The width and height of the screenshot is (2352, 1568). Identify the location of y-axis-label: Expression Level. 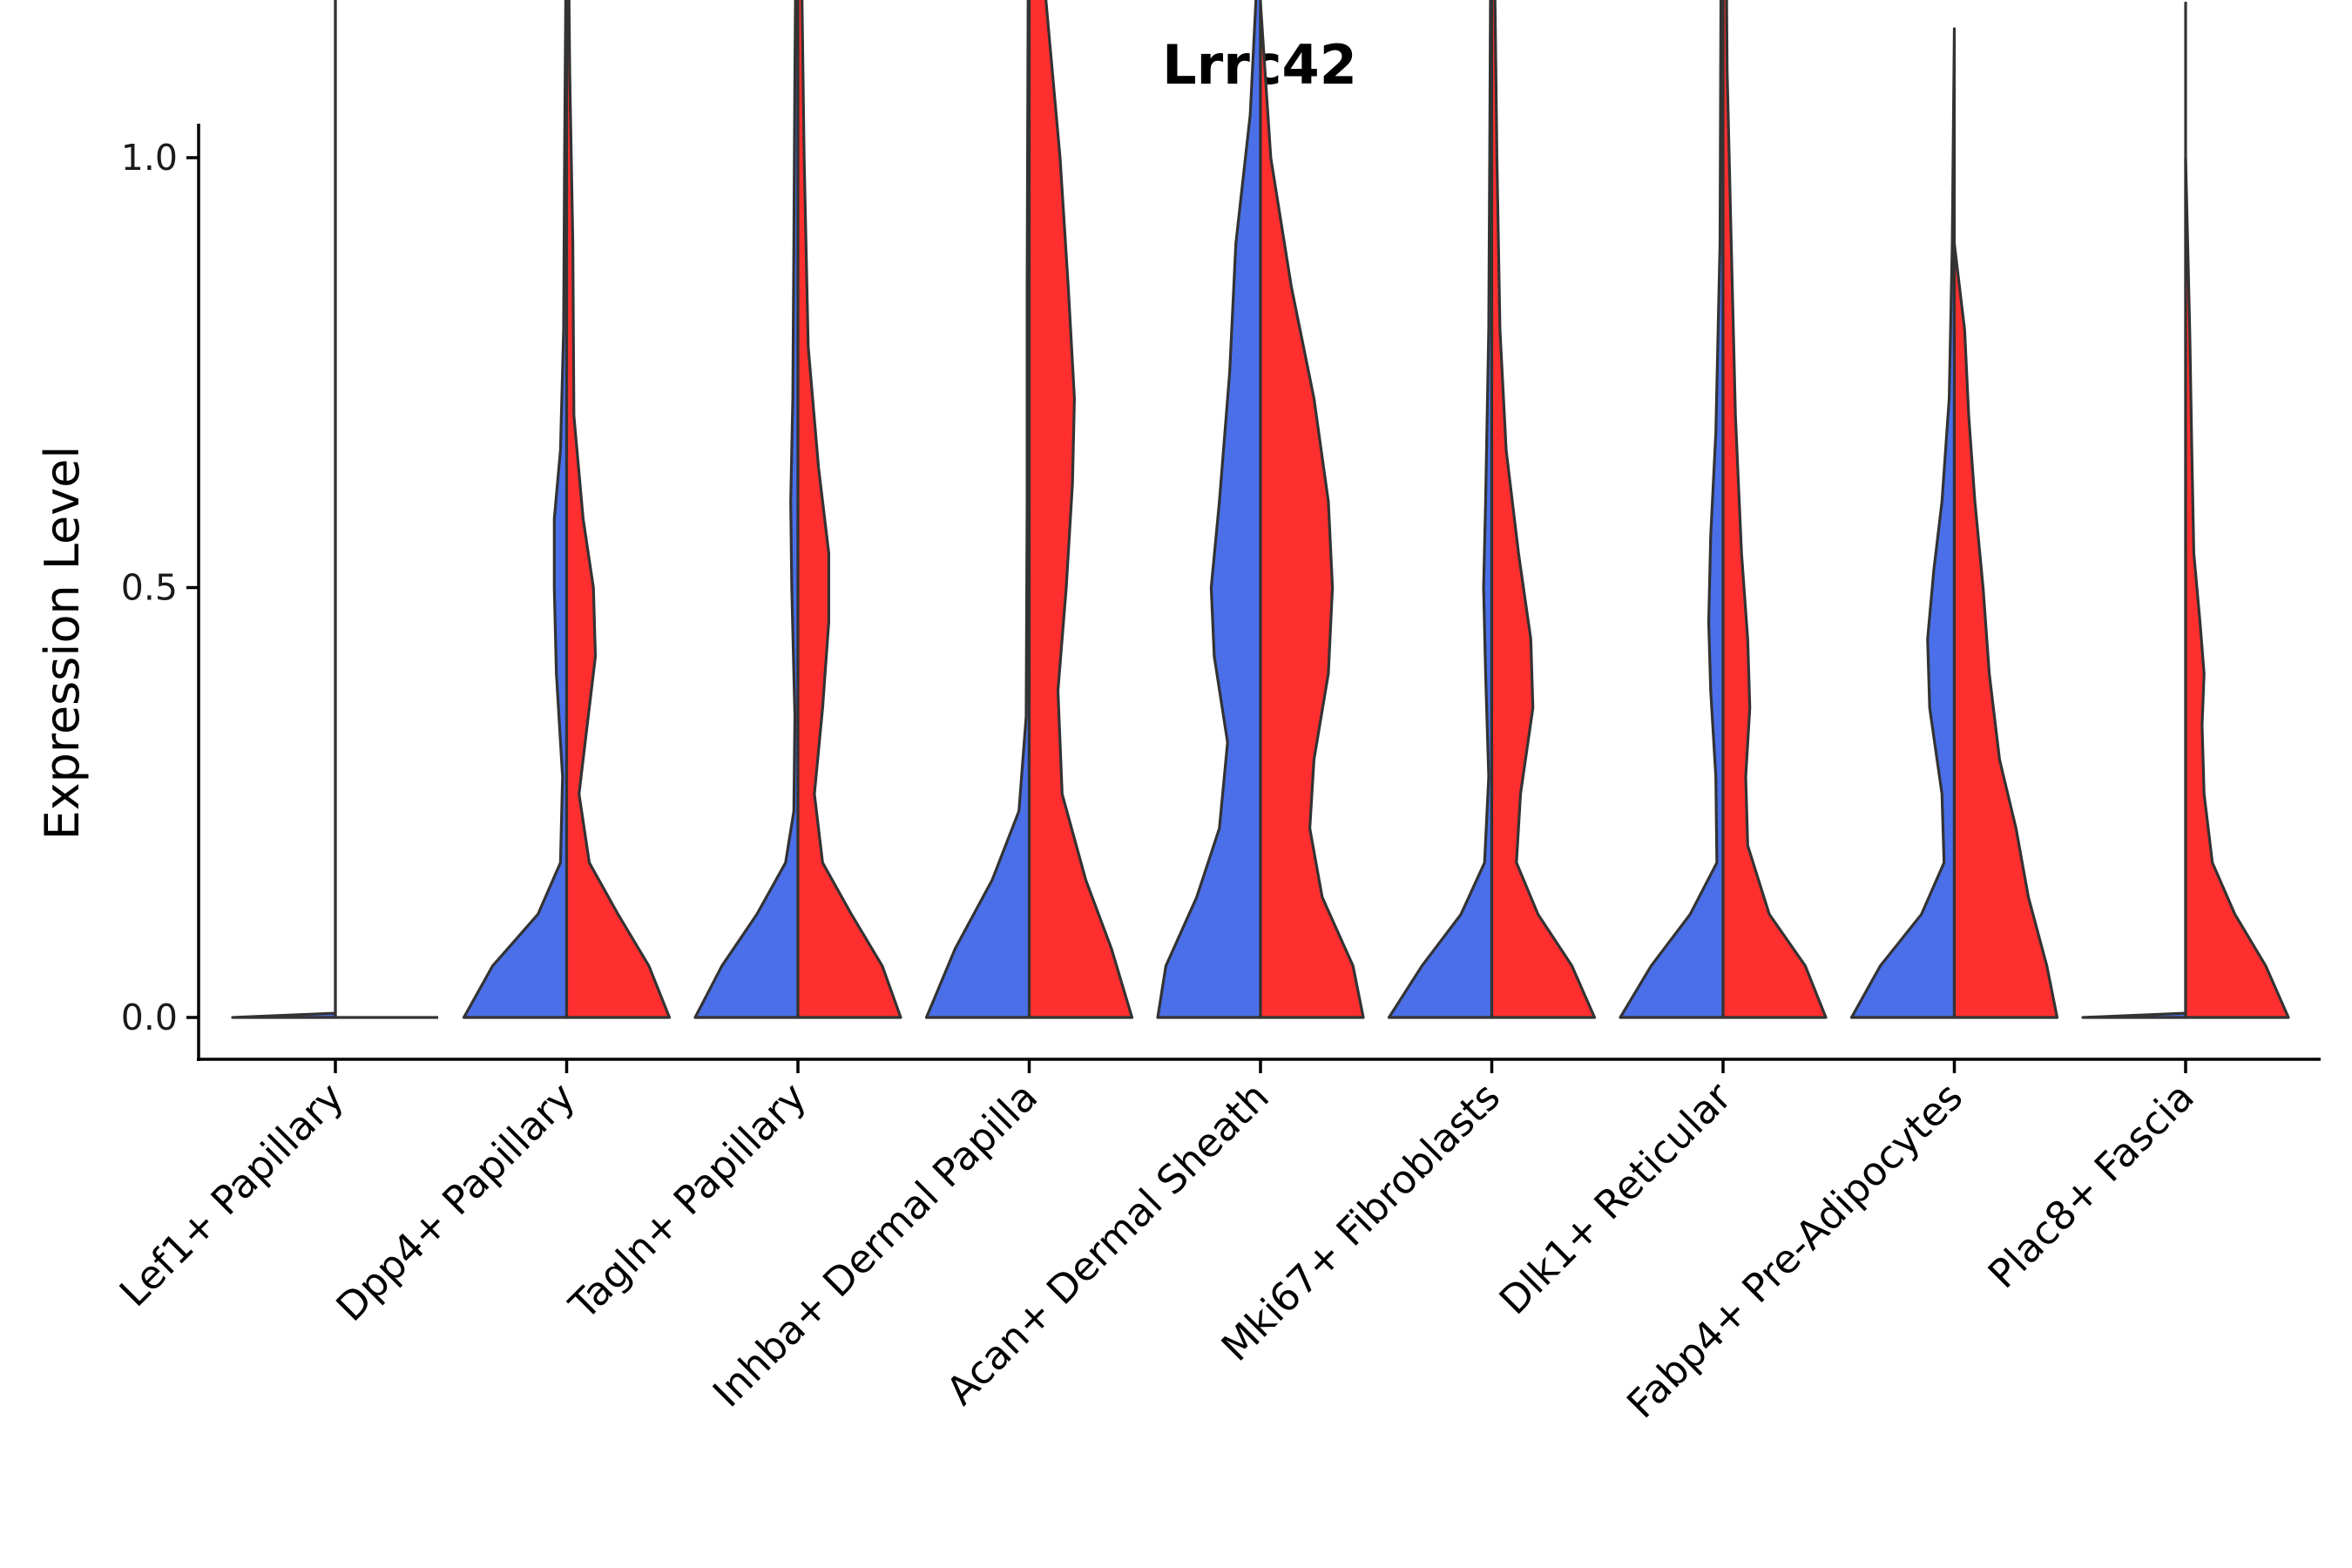
(62, 643).